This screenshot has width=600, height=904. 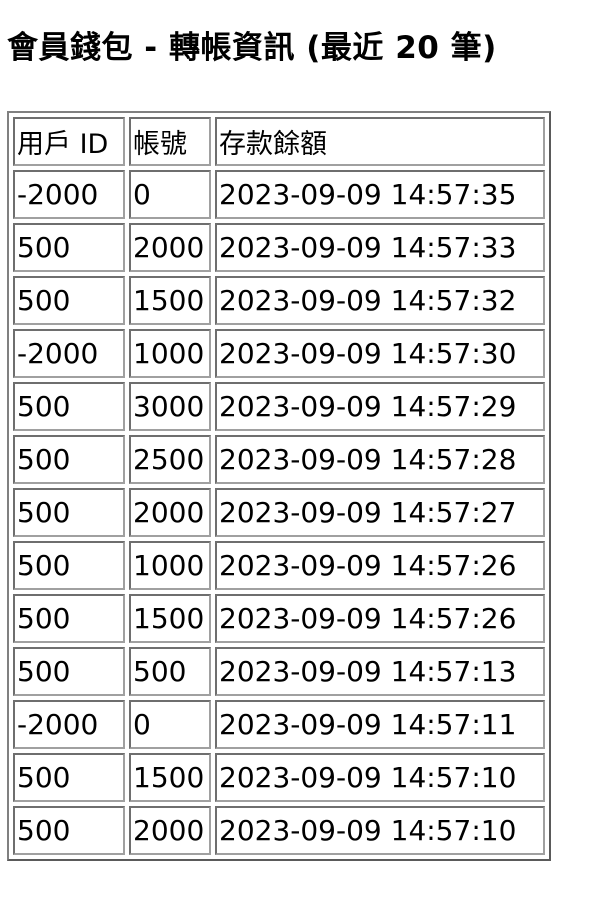 I want to click on table-row: 500 2000 2023-09-09 14:57:33, so click(x=279, y=247).